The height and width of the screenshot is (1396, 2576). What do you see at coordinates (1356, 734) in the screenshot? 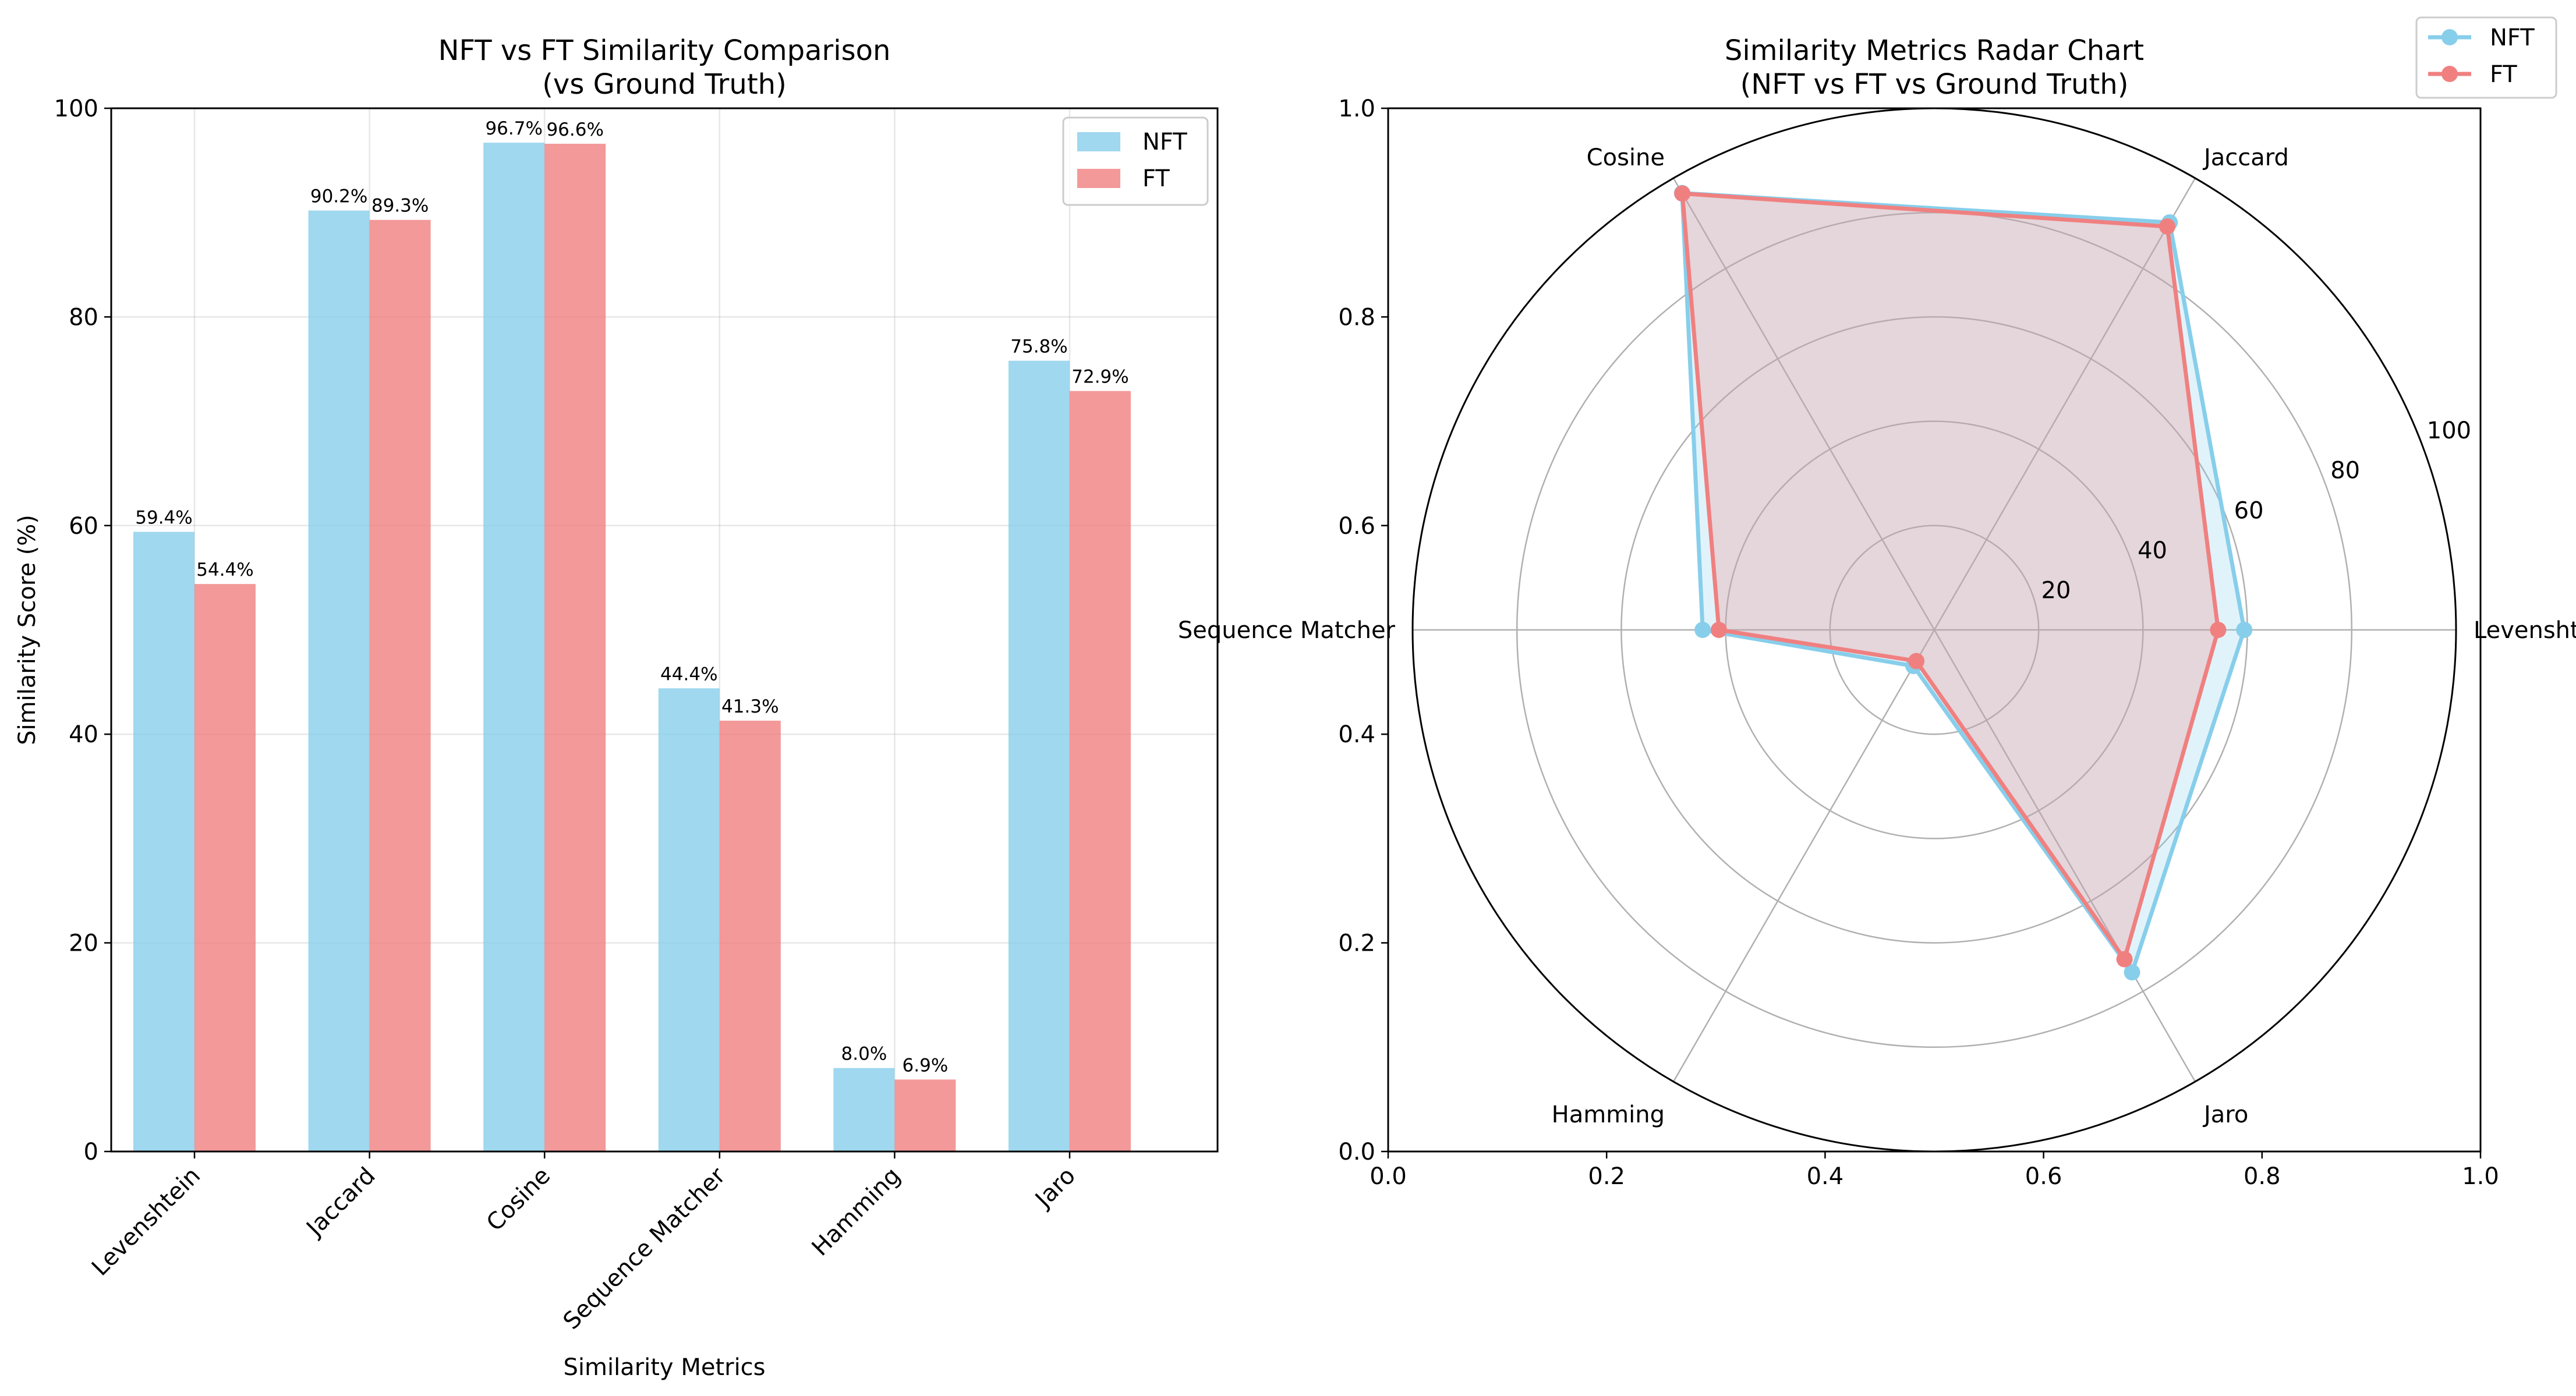
I see `radar-frame-y-tick-label: 0.4` at bounding box center [1356, 734].